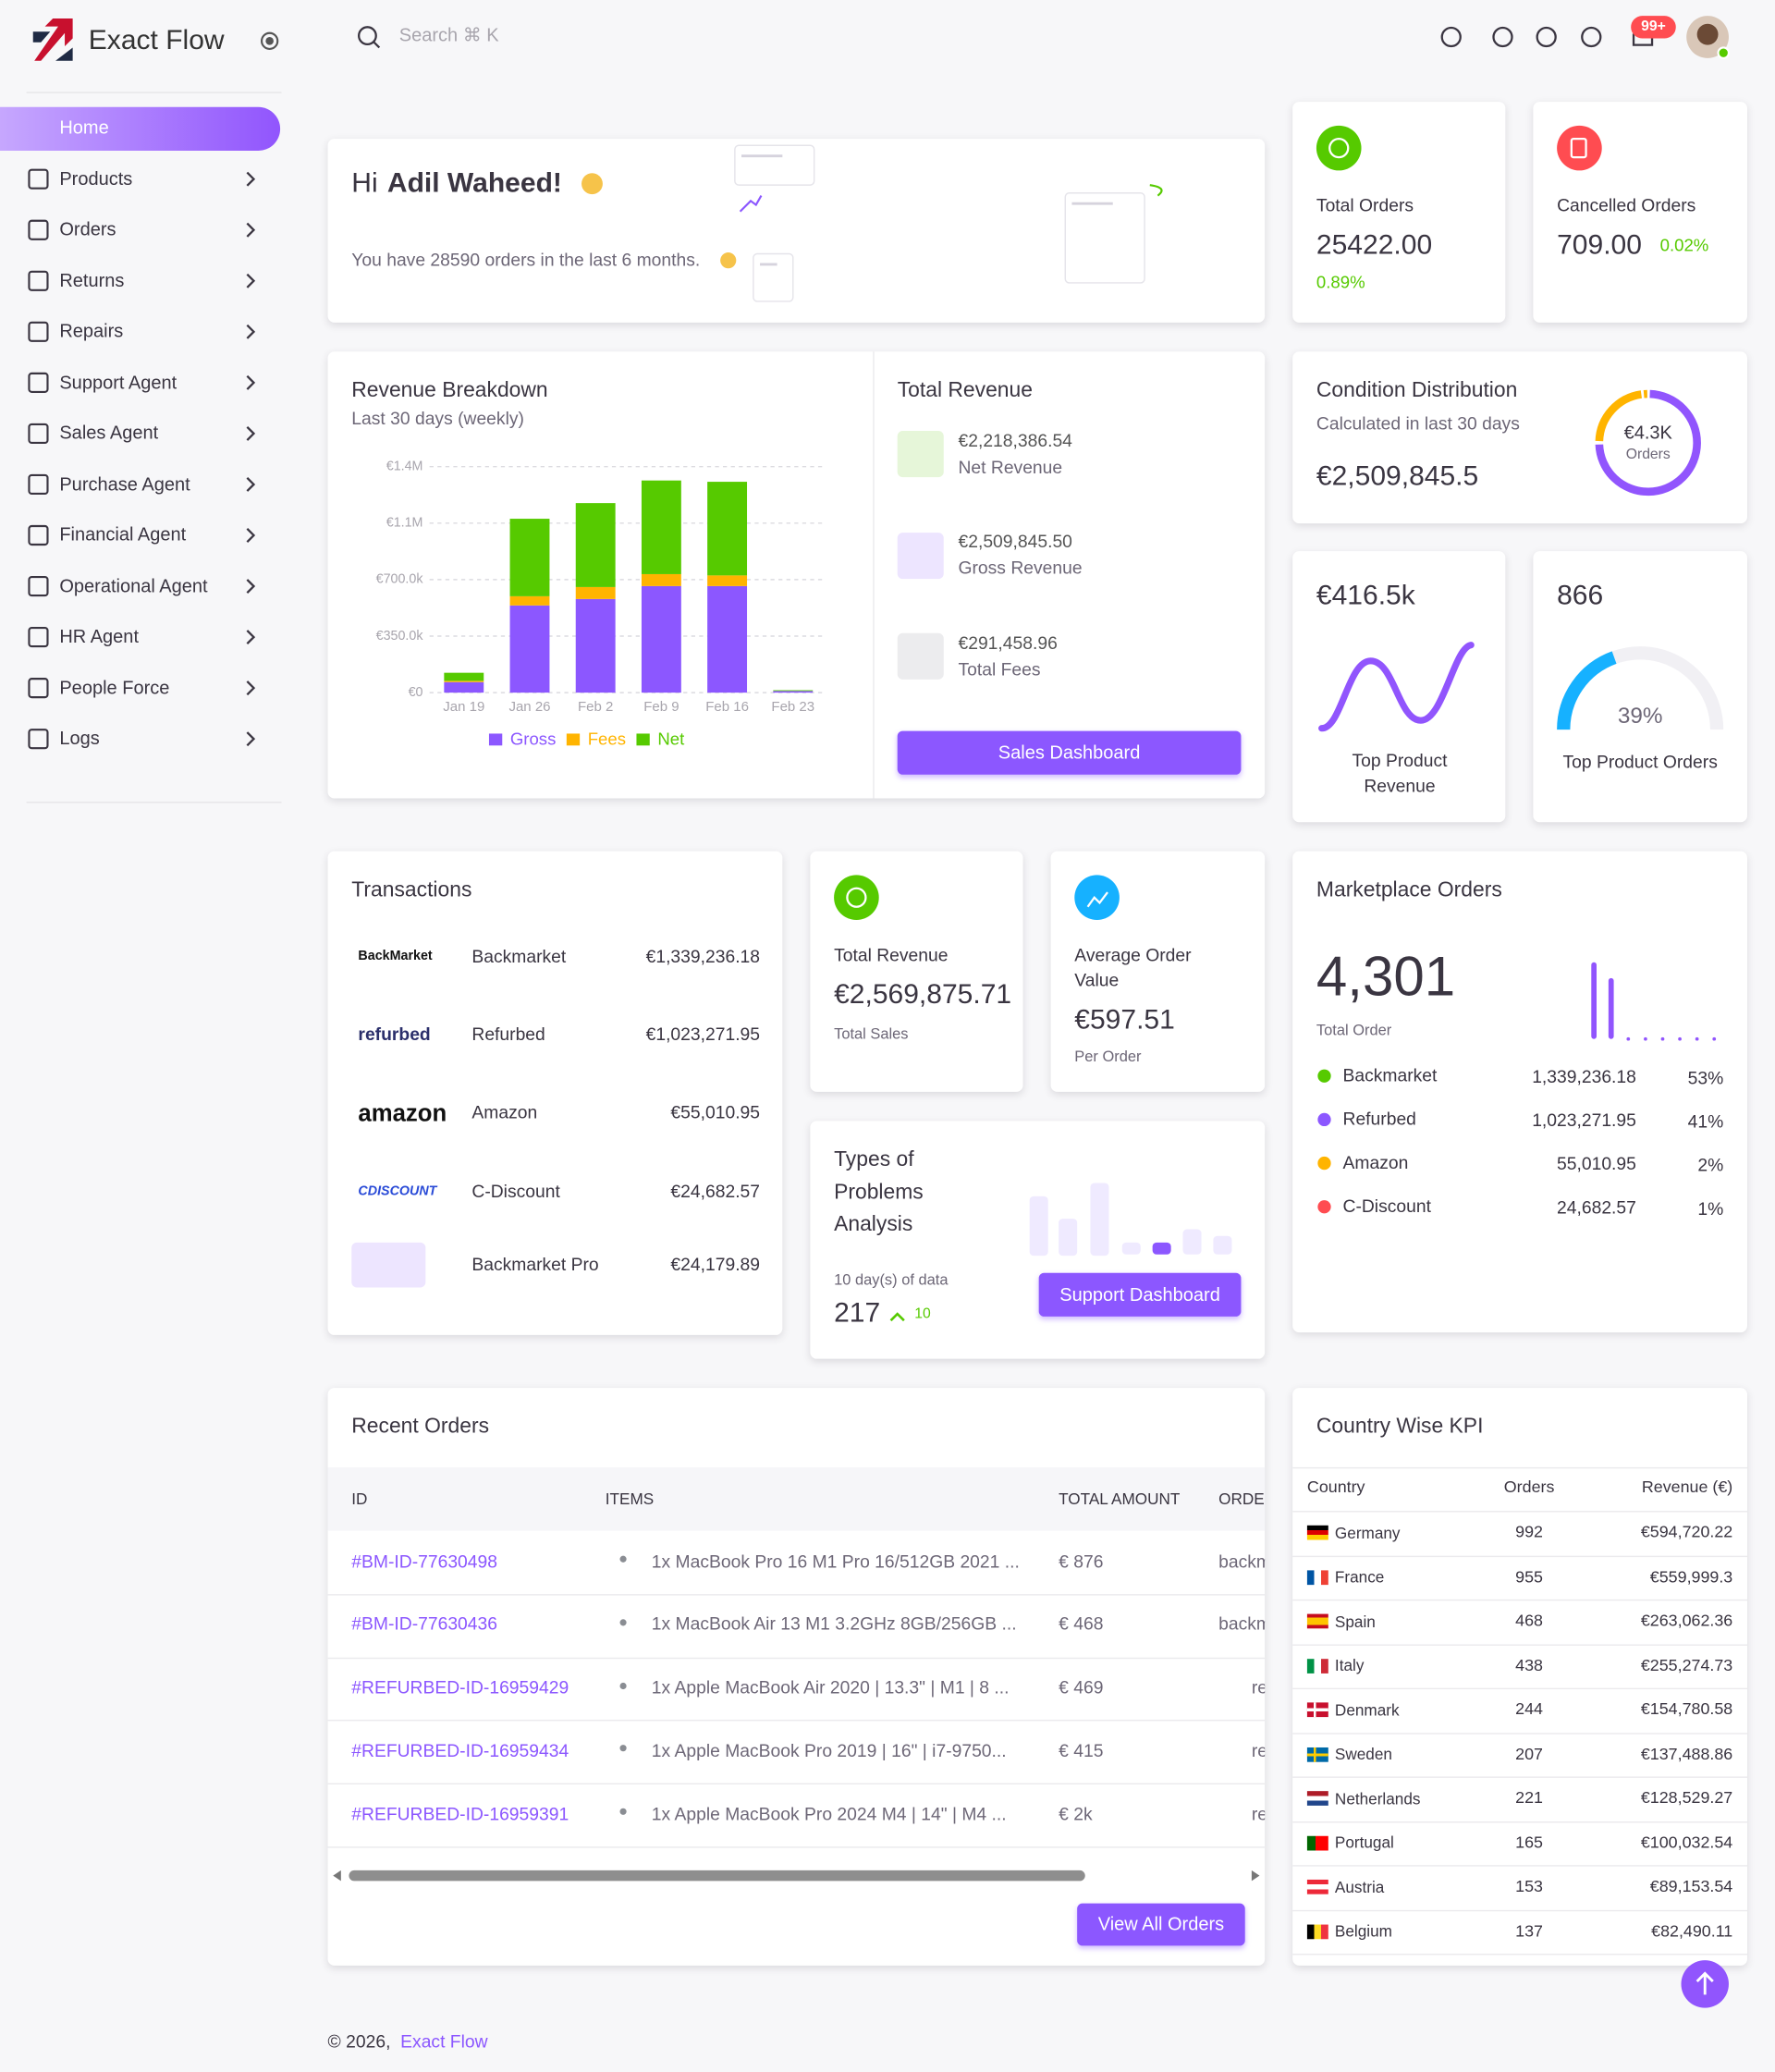  What do you see at coordinates (1686, 1798) in the screenshot?
I see `country-revenue: €128,529.27` at bounding box center [1686, 1798].